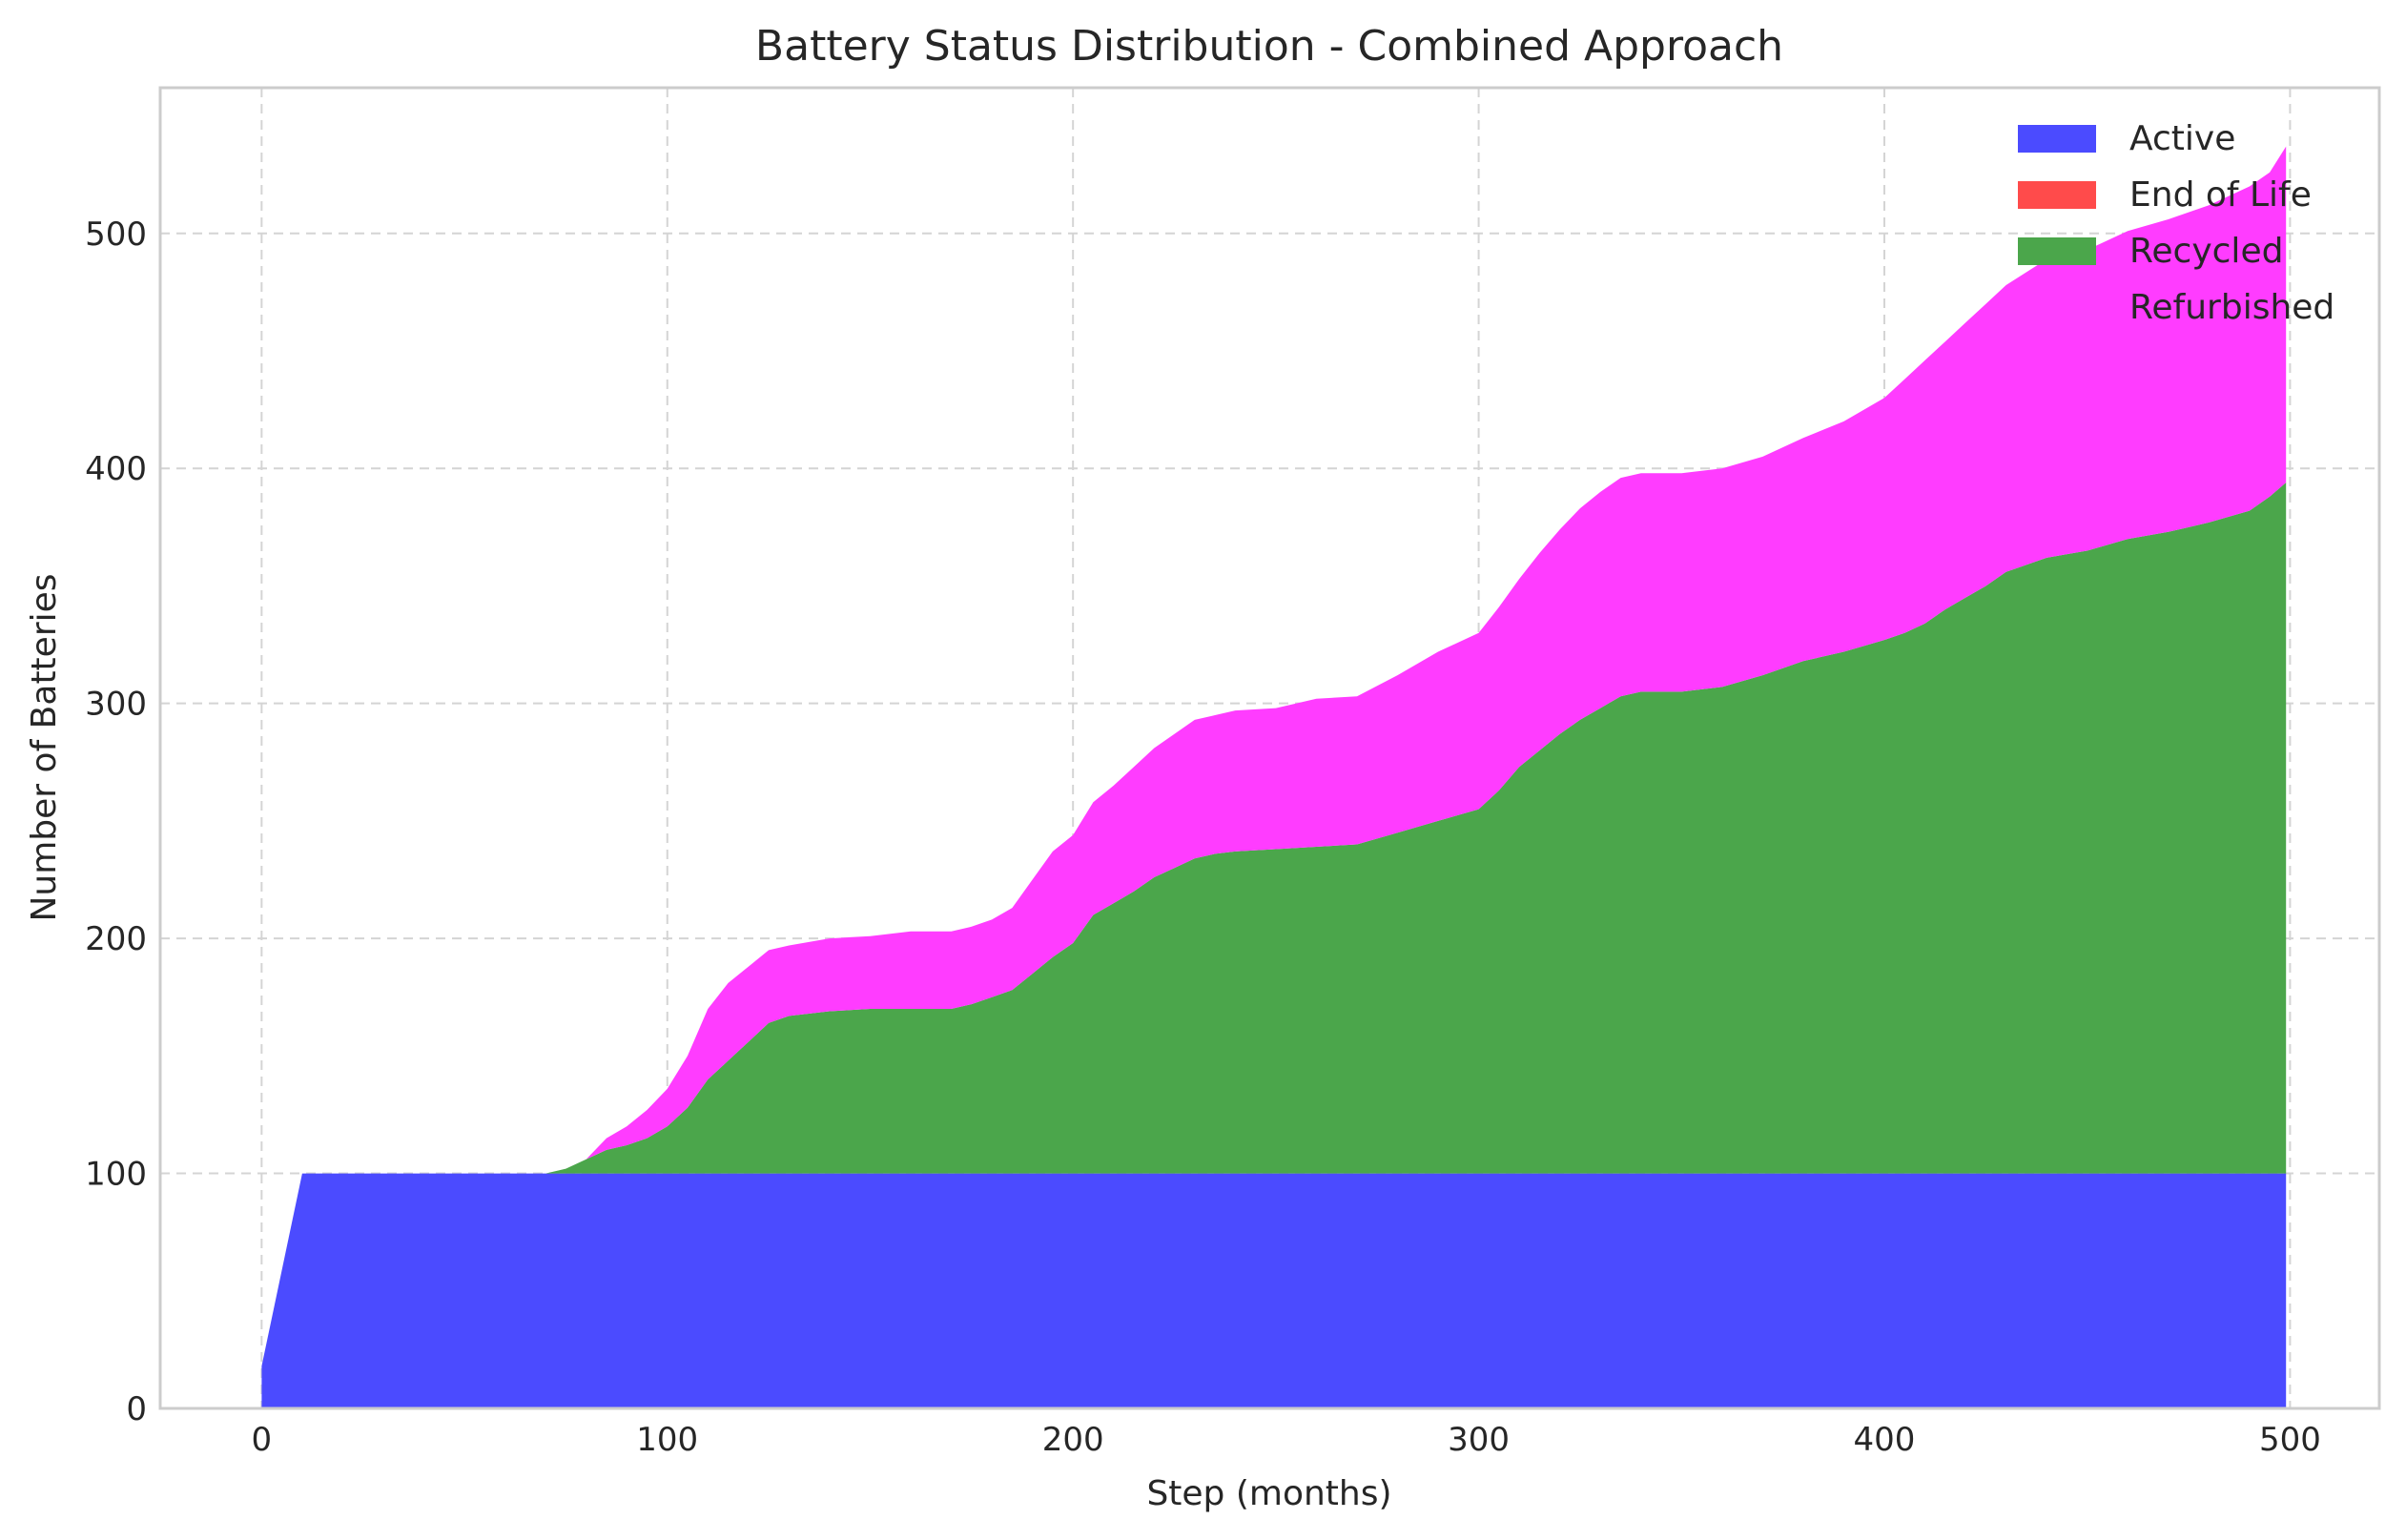  What do you see at coordinates (2231, 307) in the screenshot?
I see `legend-label-refurbished: Refurbished` at bounding box center [2231, 307].